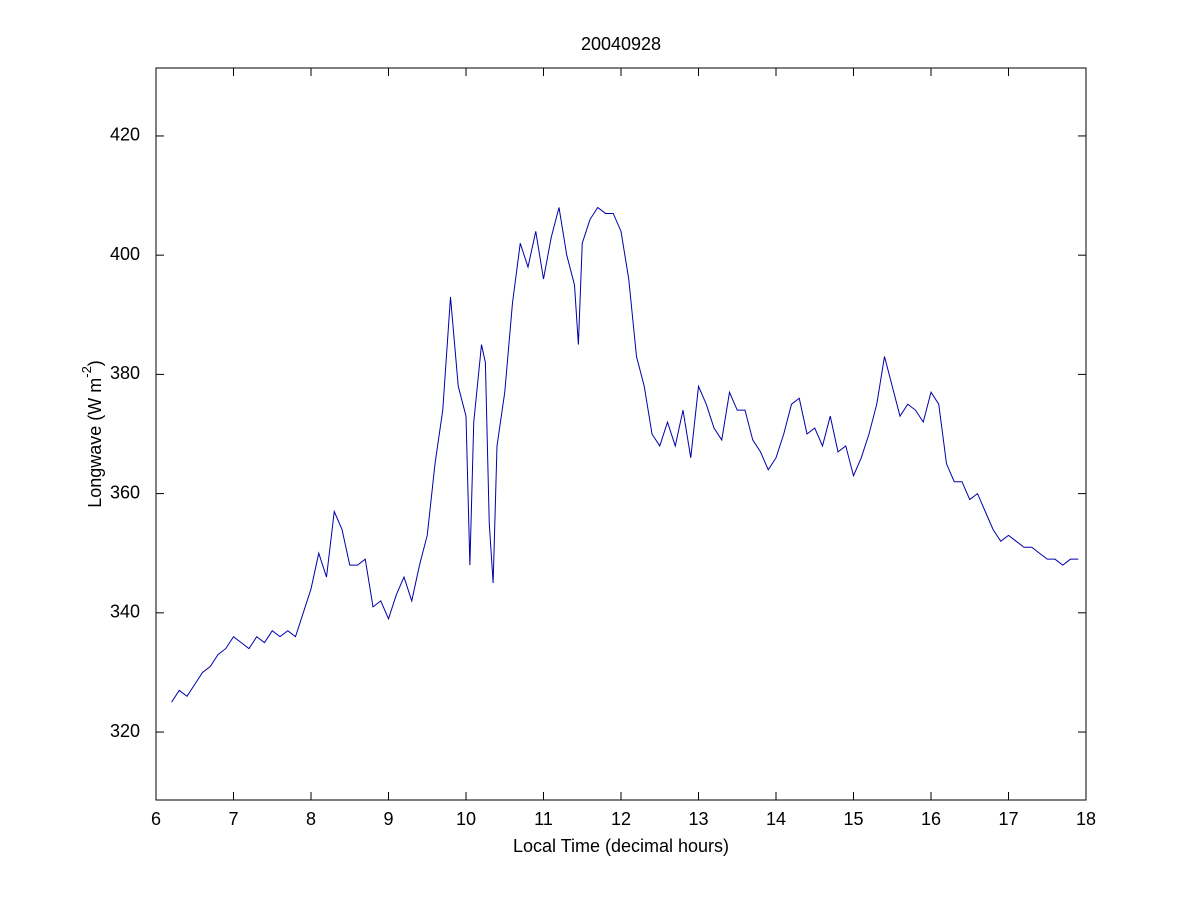 The height and width of the screenshot is (900, 1200). Describe the element at coordinates (125, 612) in the screenshot. I see `y-tick-label: 340` at that location.